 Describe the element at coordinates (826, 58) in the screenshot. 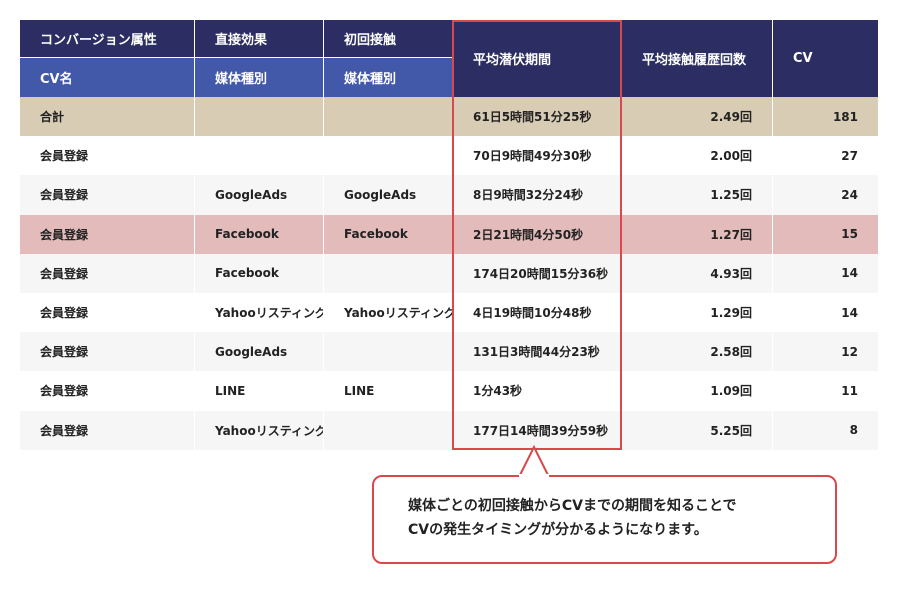

I see `header-cell: CV` at that location.